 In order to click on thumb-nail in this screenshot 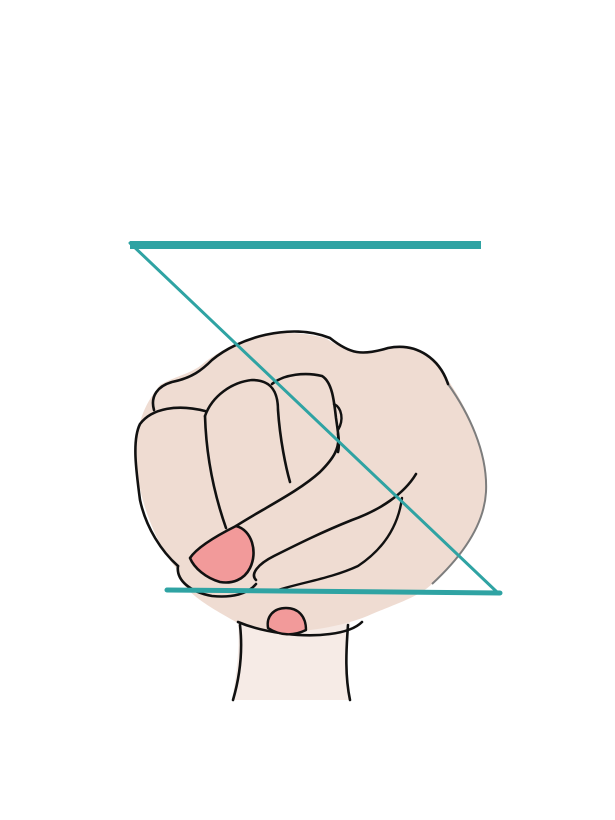, I will do `click(221, 554)`.